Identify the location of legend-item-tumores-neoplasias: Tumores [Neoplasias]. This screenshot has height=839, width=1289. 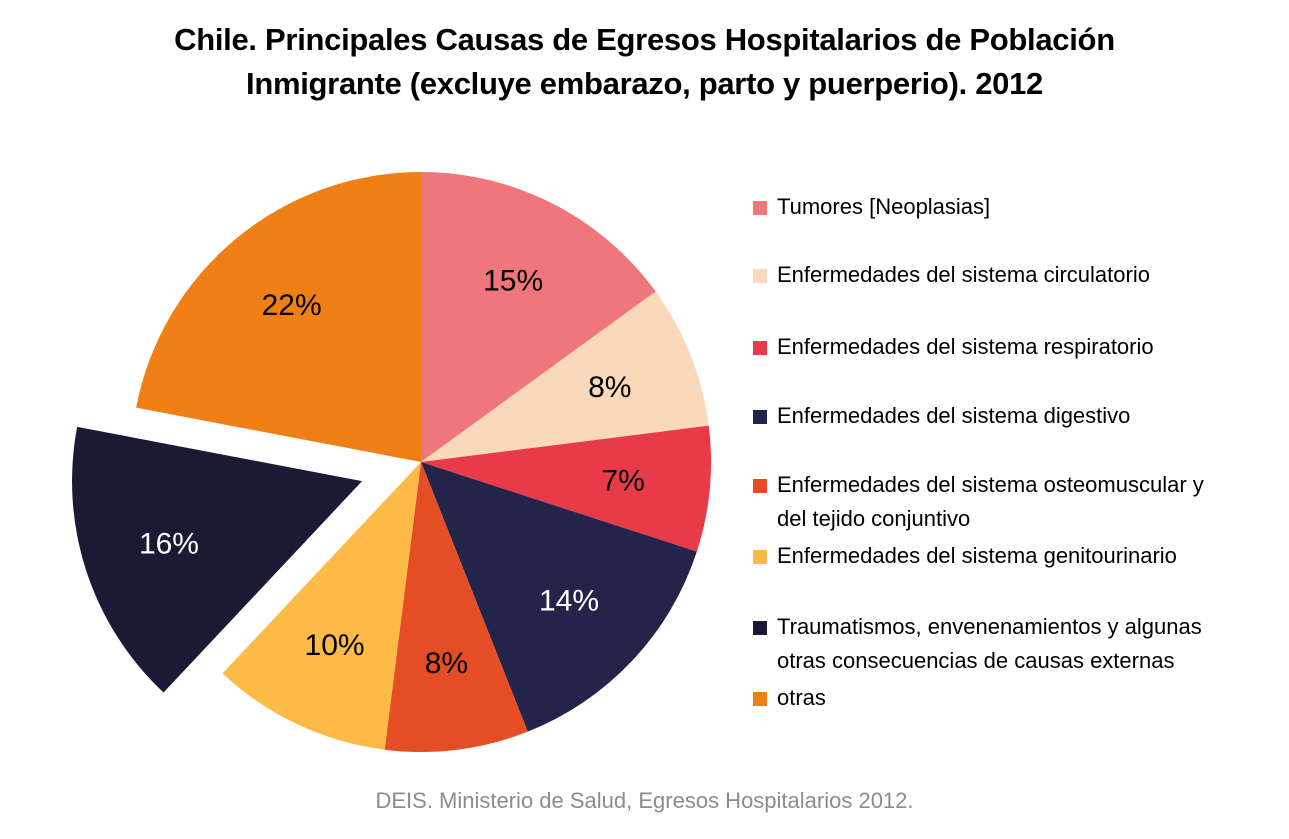
(1008, 207).